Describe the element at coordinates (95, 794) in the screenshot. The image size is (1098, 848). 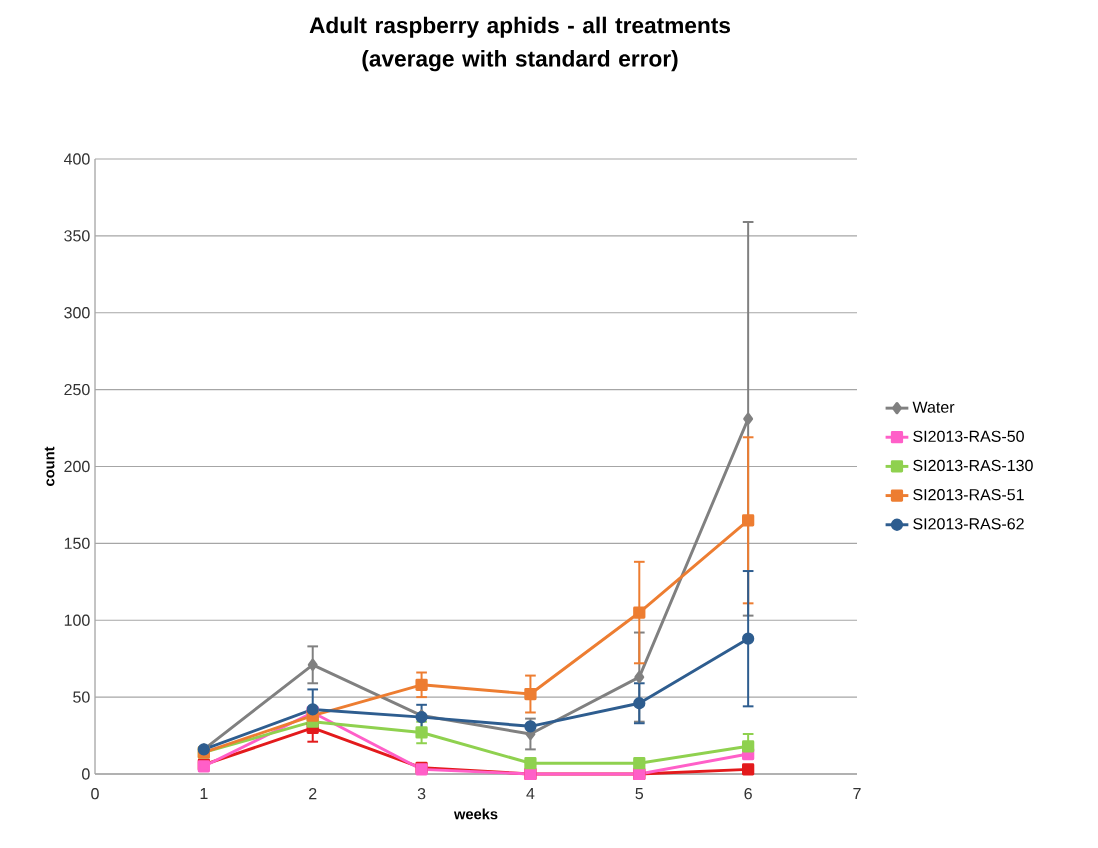
I see `x-tick-label: 0` at that location.